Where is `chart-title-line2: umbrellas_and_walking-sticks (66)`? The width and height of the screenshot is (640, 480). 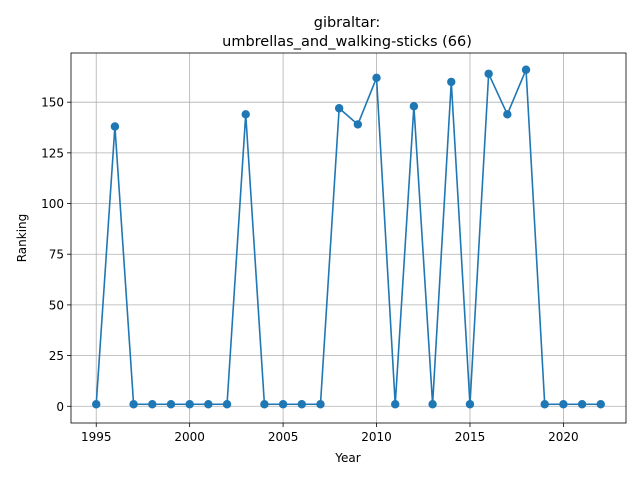
chart-title-line2: umbrellas_and_walking-sticks (66) is located at coordinates (347, 42).